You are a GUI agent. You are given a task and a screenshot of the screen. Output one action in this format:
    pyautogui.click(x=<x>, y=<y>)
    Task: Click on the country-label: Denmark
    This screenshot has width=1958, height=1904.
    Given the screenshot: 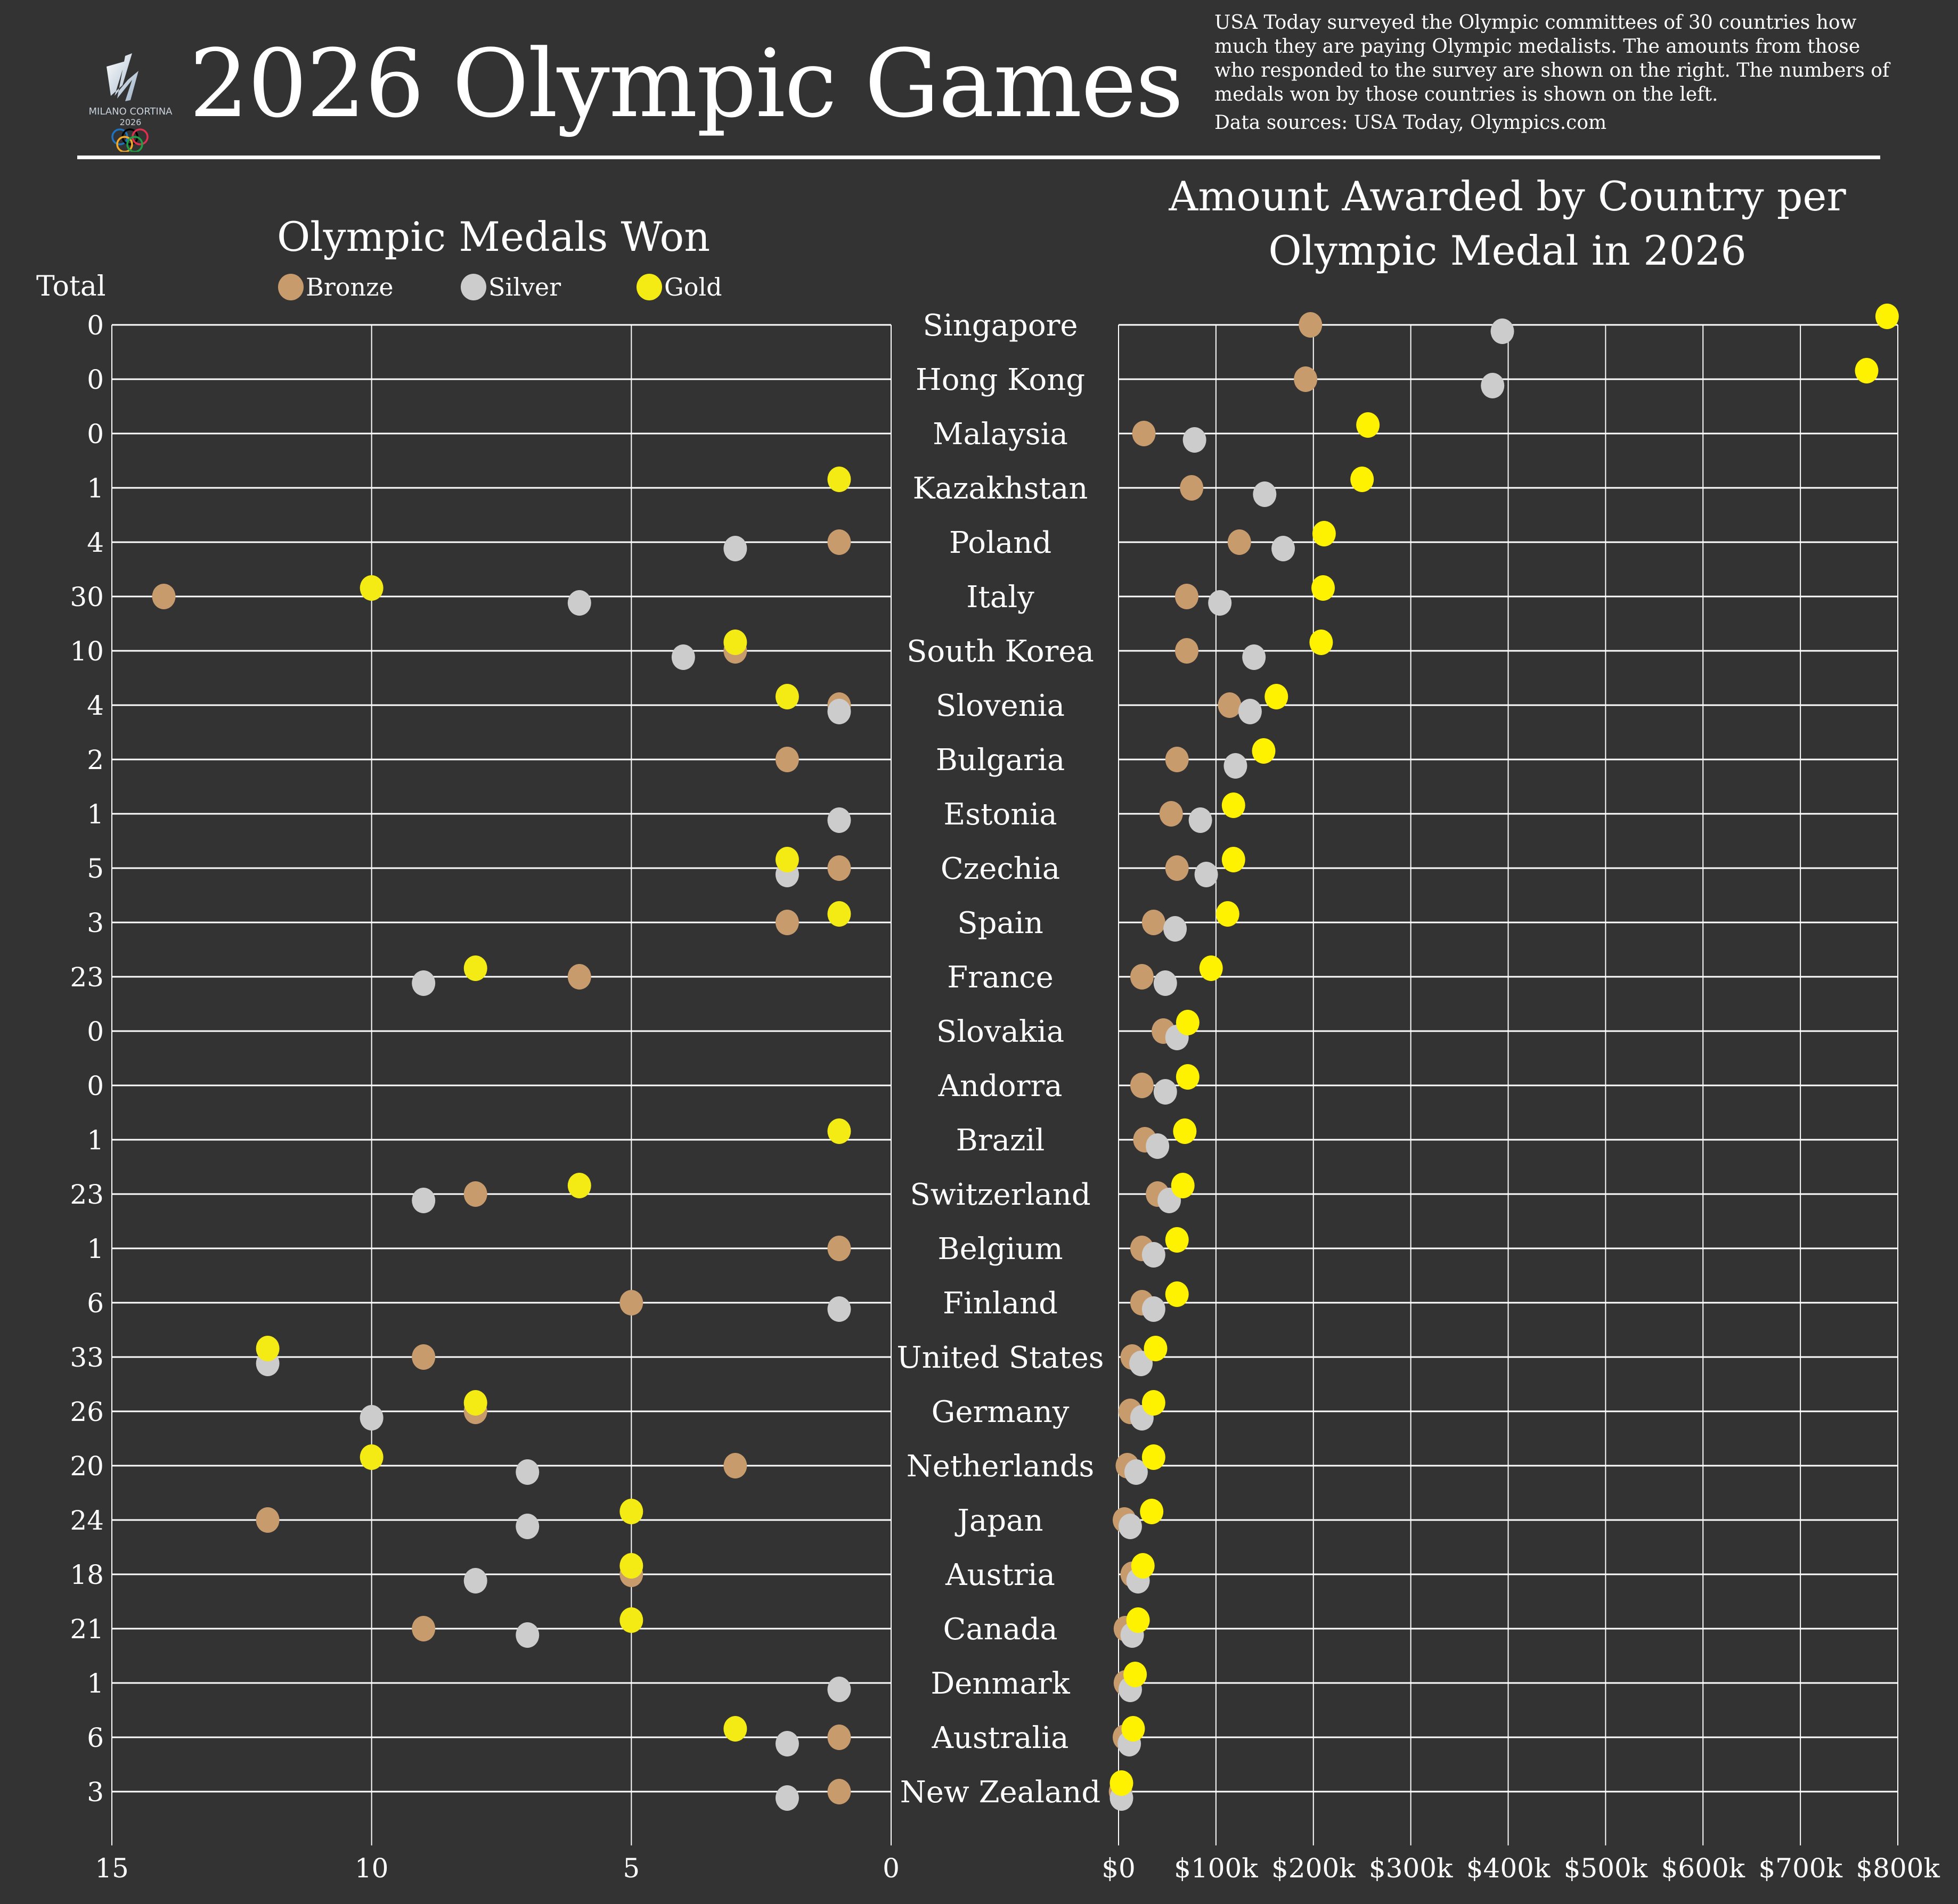 What is the action you would take?
    pyautogui.click(x=1001, y=1683)
    